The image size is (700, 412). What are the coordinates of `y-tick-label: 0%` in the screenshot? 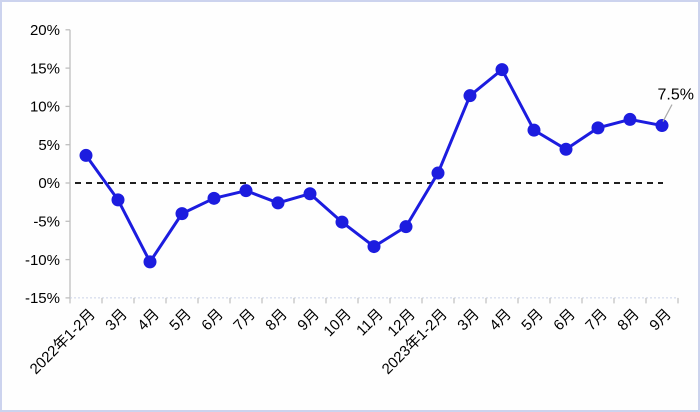 It's located at (49, 183).